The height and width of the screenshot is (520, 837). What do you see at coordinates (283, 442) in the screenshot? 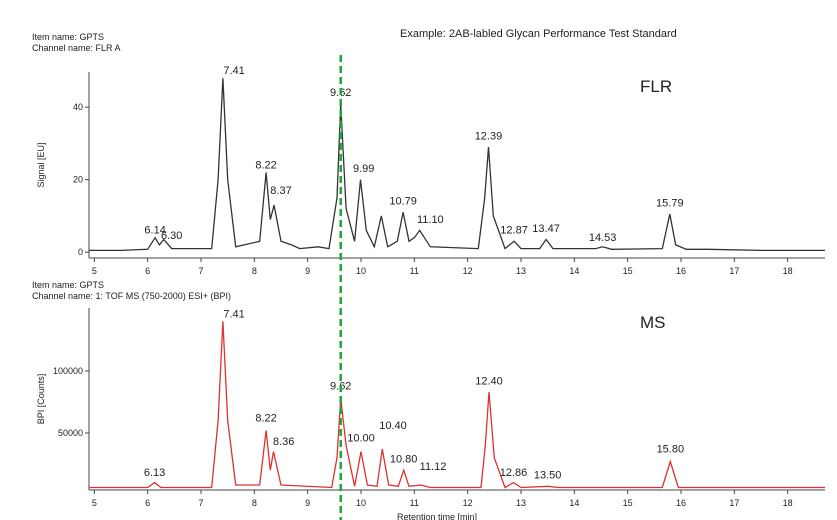
I see `peak-label: 8.36` at bounding box center [283, 442].